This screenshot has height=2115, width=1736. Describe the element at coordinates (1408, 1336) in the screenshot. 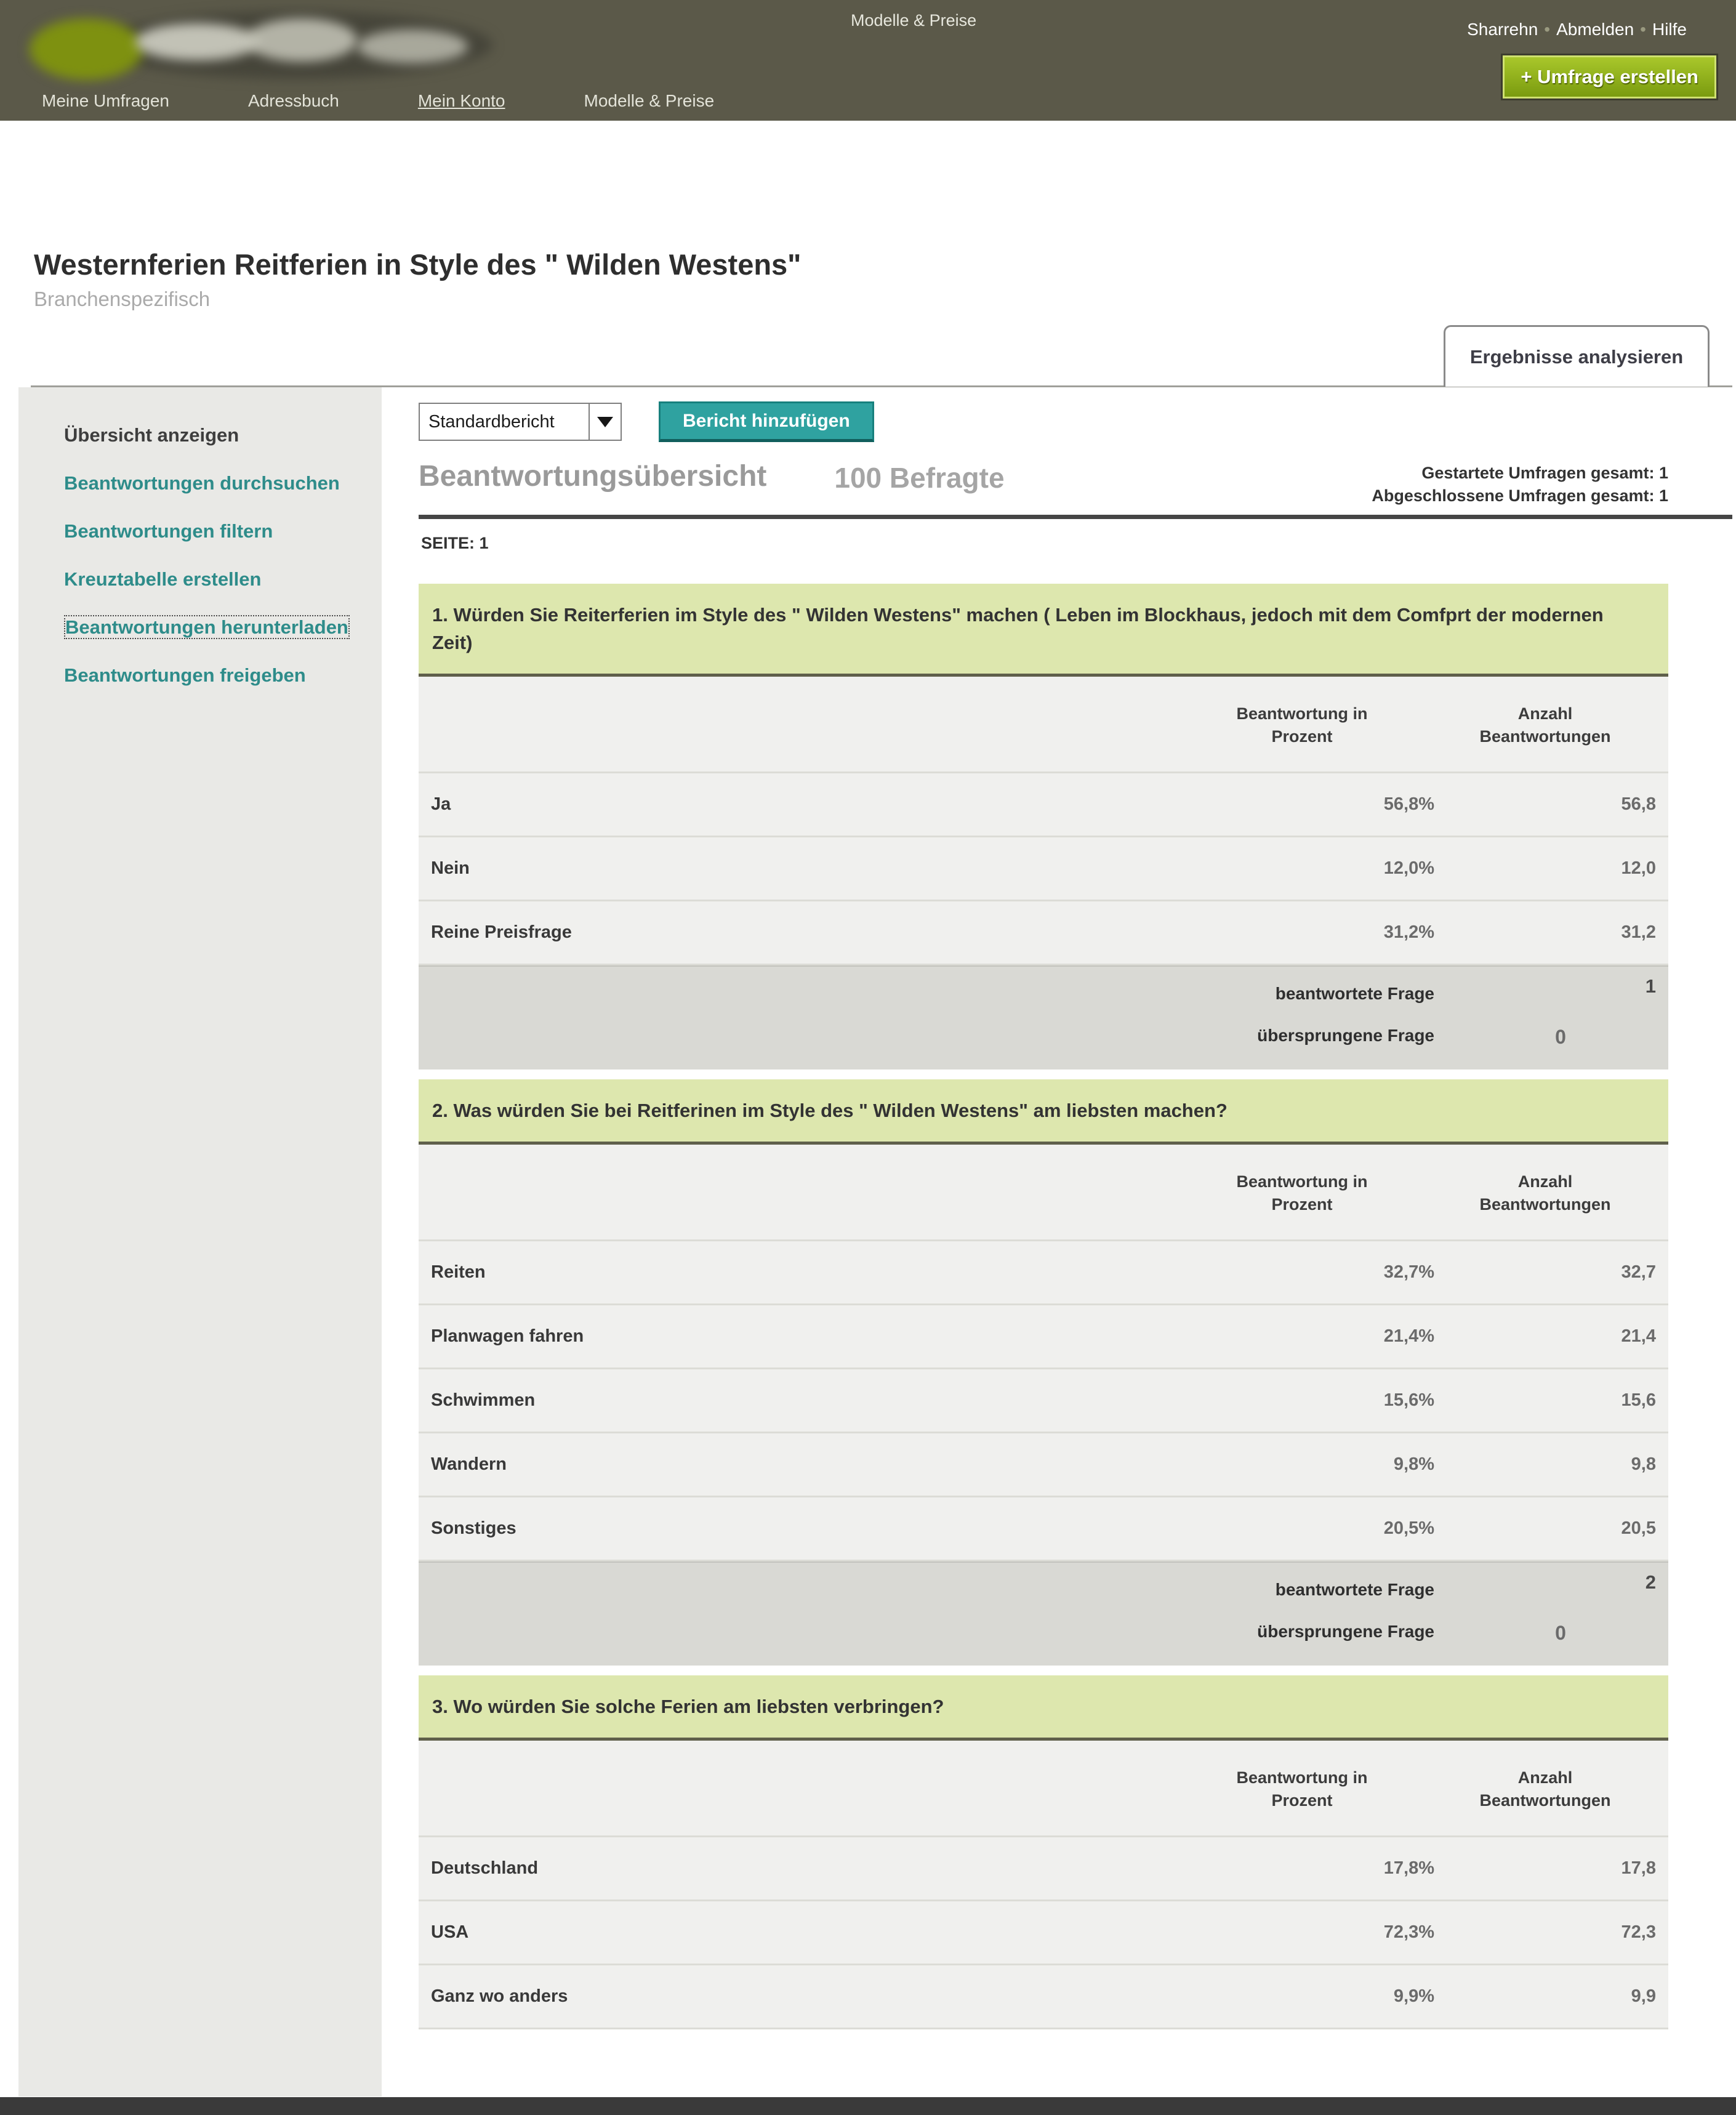

I see `answer-percent: 21,4%` at that location.